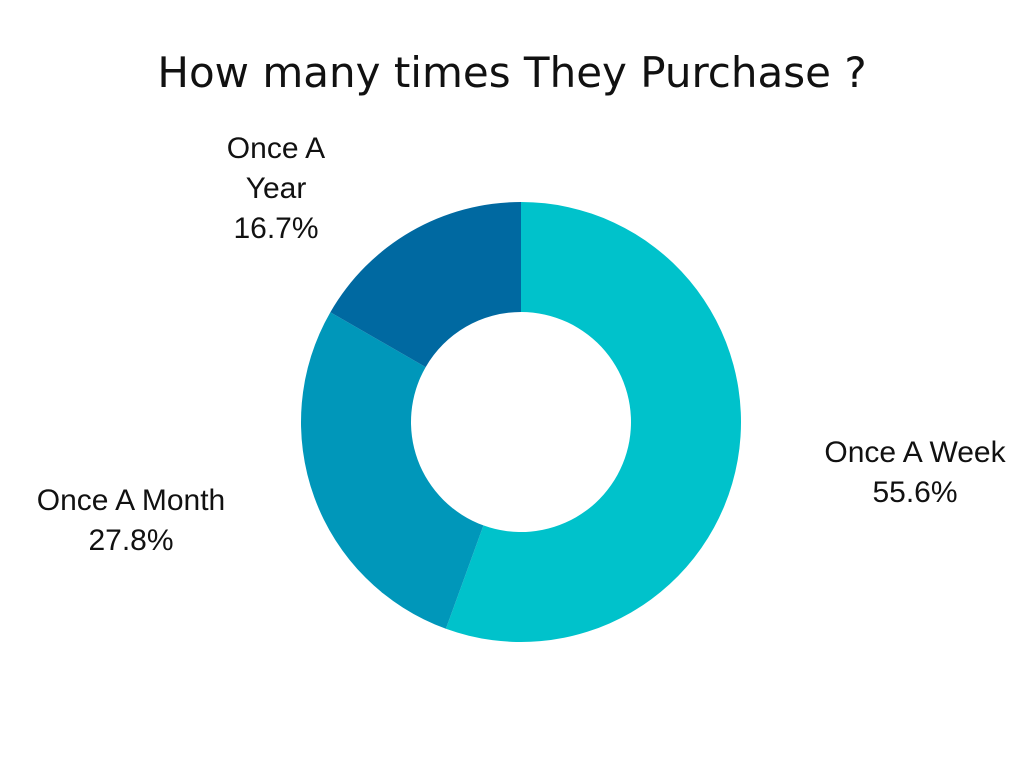  What do you see at coordinates (131, 500) in the screenshot?
I see `category-label-once-a-month: Once A Month` at bounding box center [131, 500].